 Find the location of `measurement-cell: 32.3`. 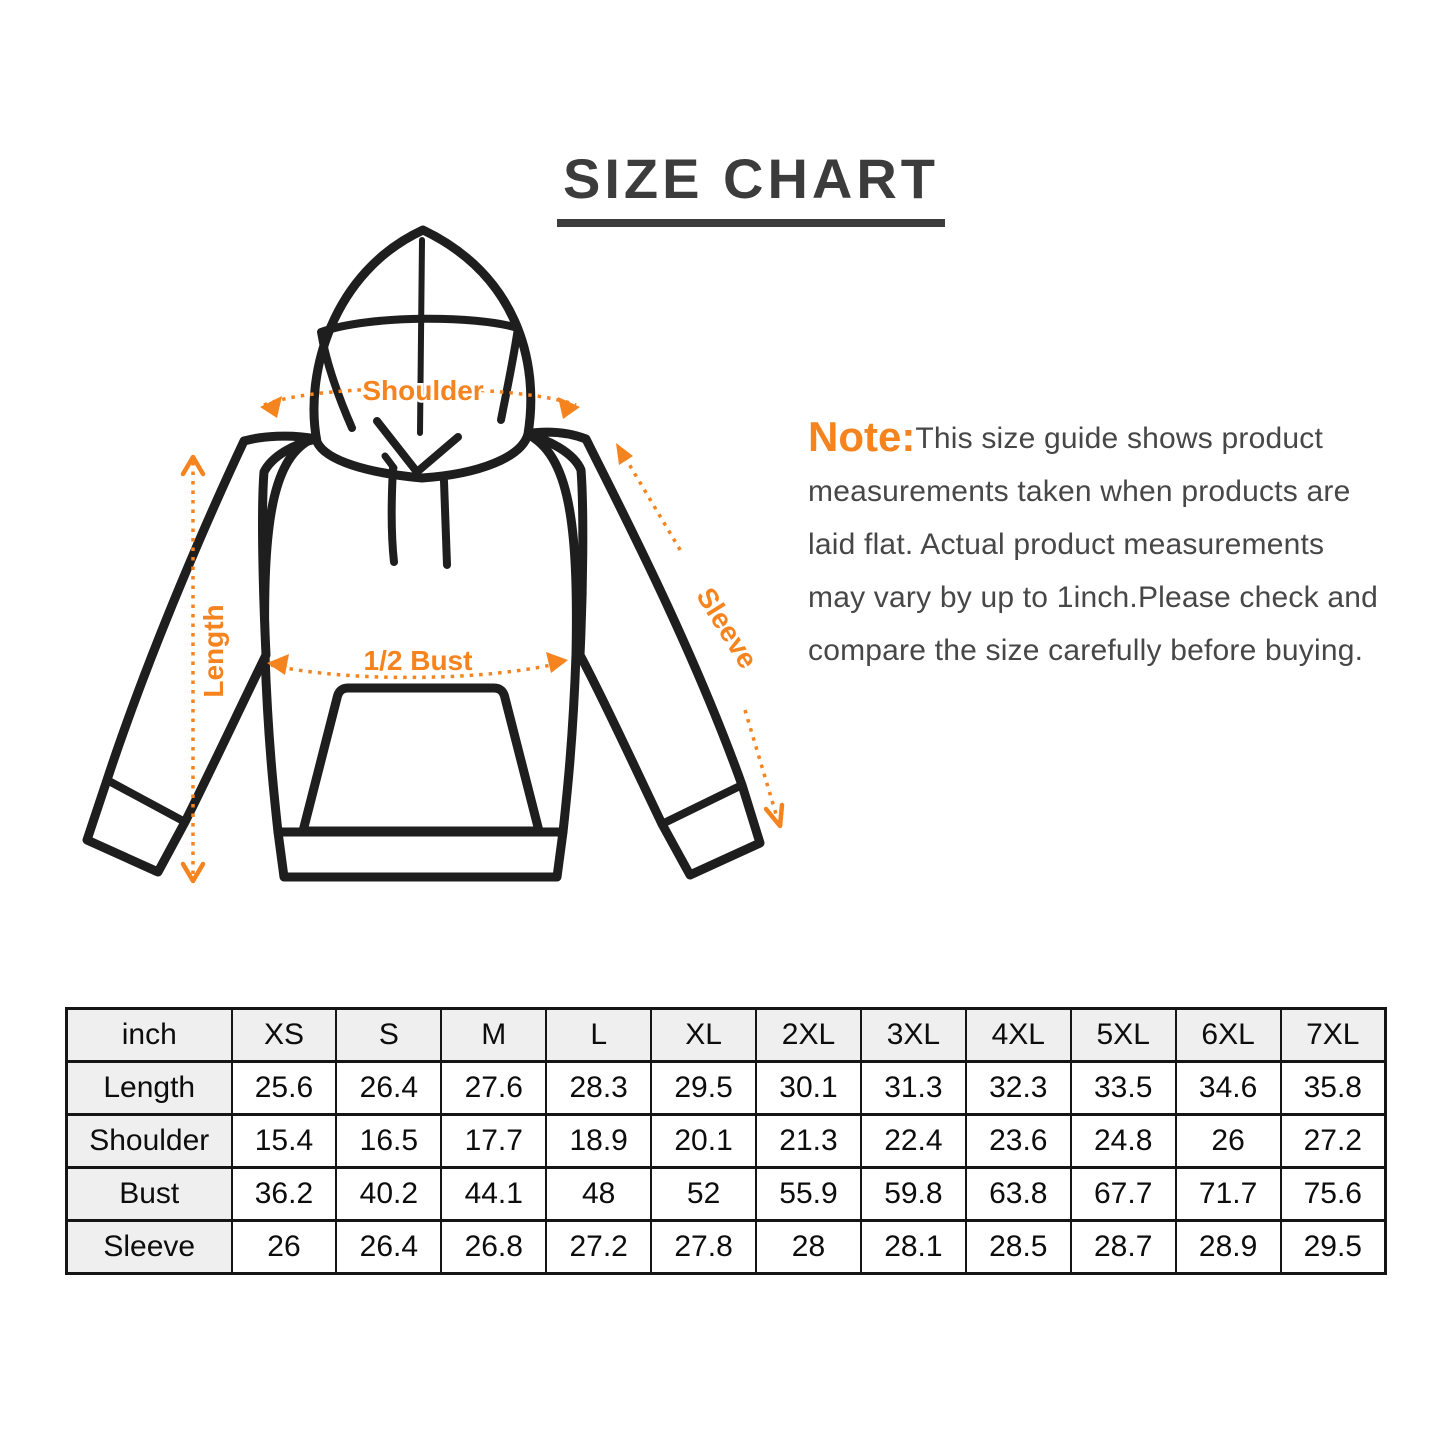

measurement-cell: 32.3 is located at coordinates (1018, 1088).